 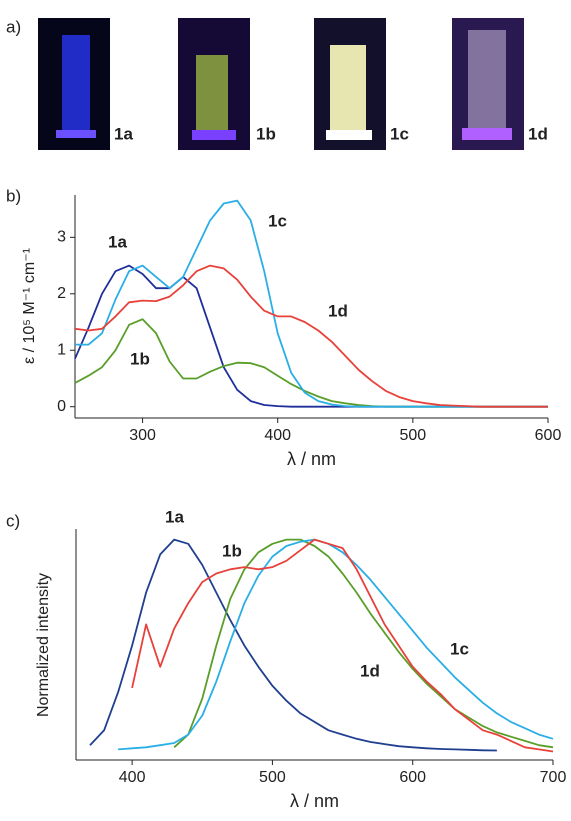 I want to click on panel-label: c), so click(x=13, y=520).